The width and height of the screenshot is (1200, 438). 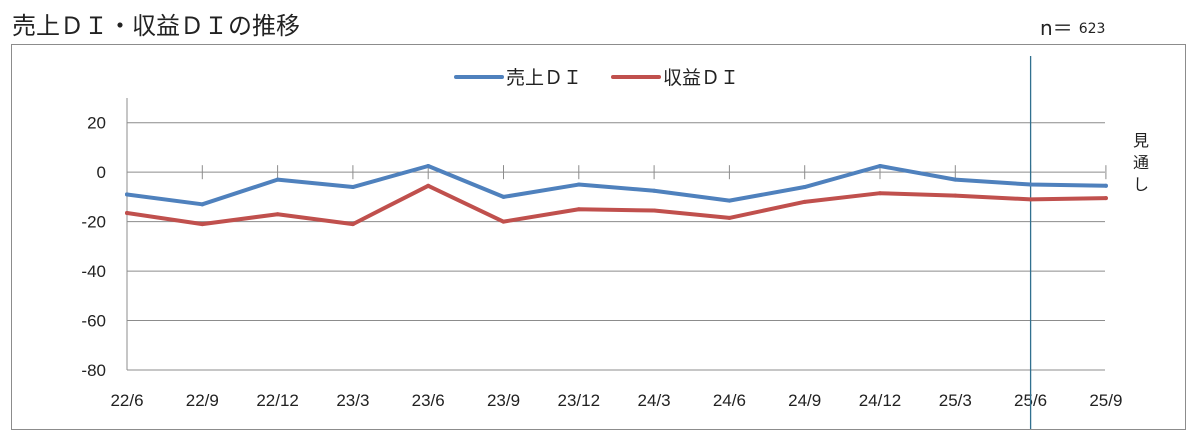 What do you see at coordinates (1105, 400) in the screenshot?
I see `x-tick-label: 25/9` at bounding box center [1105, 400].